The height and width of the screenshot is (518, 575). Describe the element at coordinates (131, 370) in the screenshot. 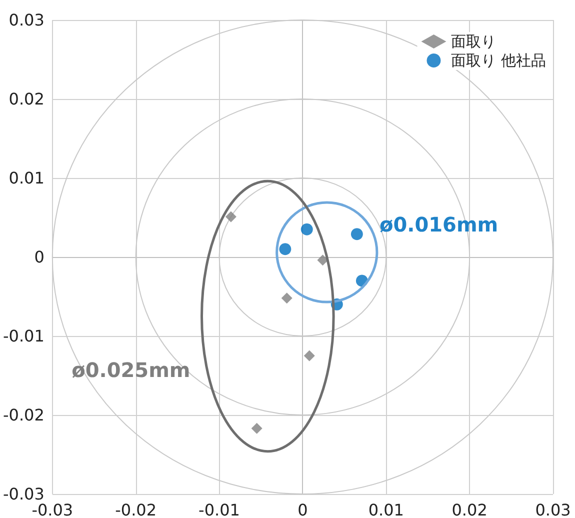

I see `annotation: ø0.025mm` at that location.